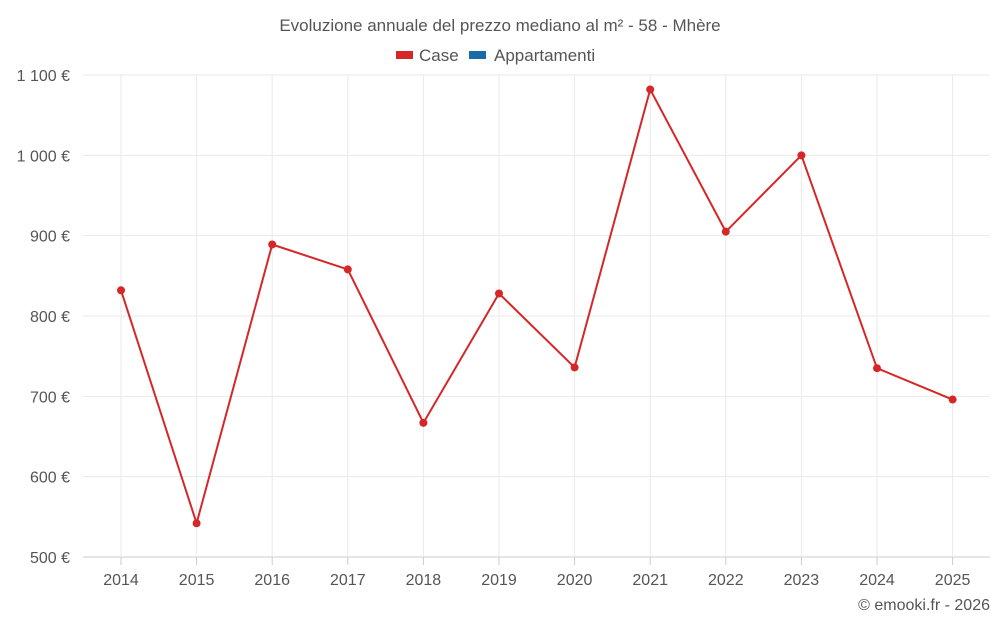 The width and height of the screenshot is (1000, 630). What do you see at coordinates (877, 580) in the screenshot?
I see `x-tick-label: 2024` at bounding box center [877, 580].